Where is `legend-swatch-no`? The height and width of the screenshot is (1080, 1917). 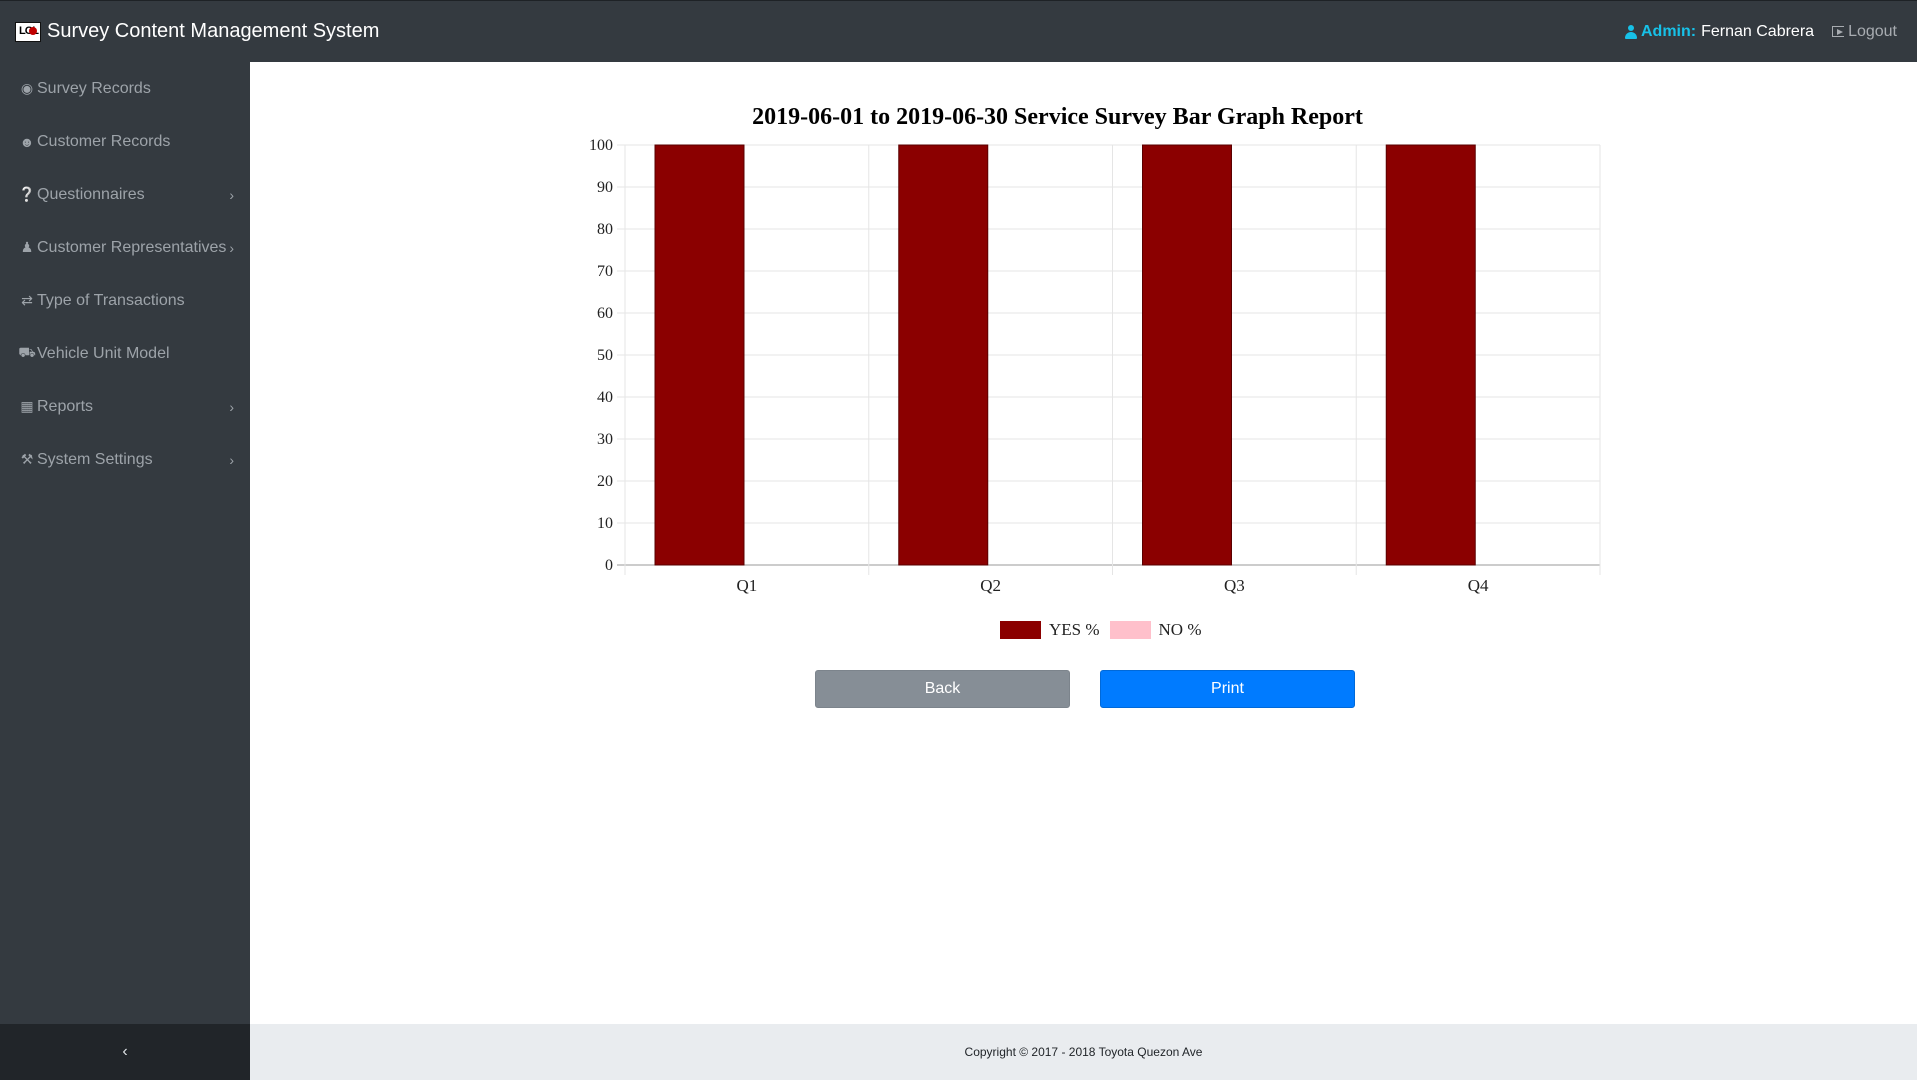 legend-swatch-no is located at coordinates (1130, 630).